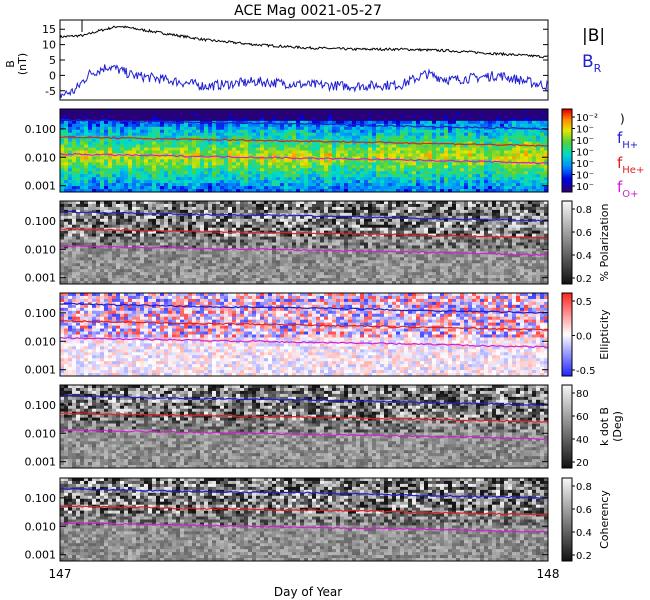 The image size is (650, 600). What do you see at coordinates (304, 308) in the screenshot?
I see `panel-ellipticity-fh-line` at bounding box center [304, 308].